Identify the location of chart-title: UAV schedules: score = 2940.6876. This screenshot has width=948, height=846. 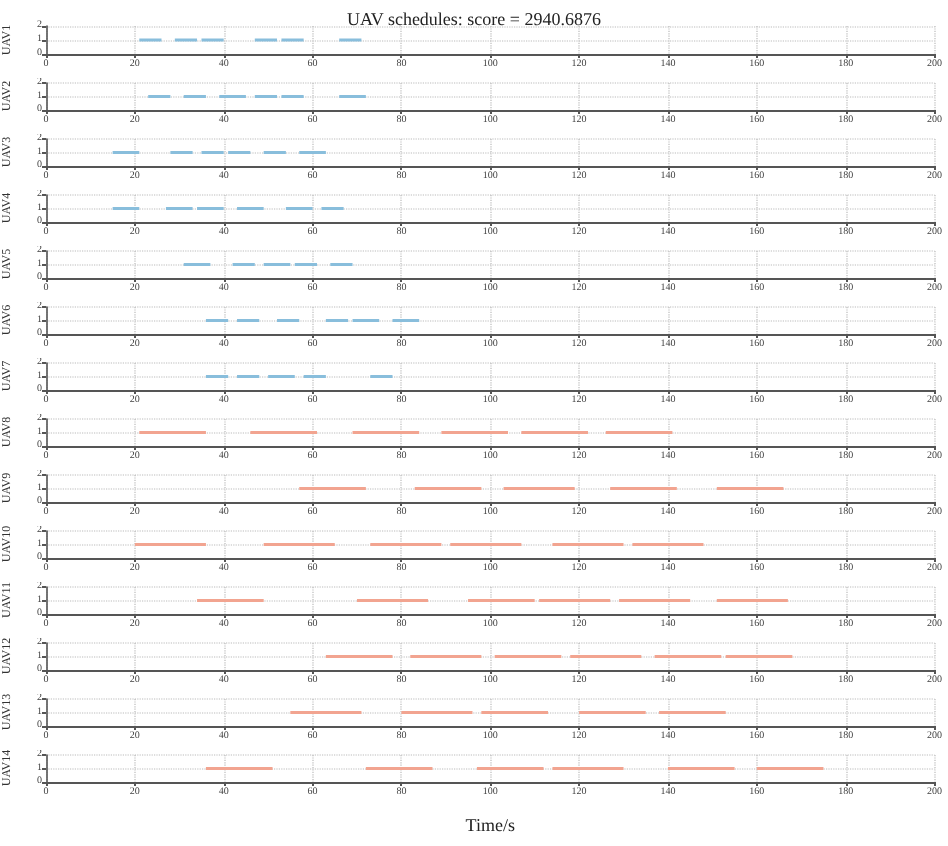
(474, 19).